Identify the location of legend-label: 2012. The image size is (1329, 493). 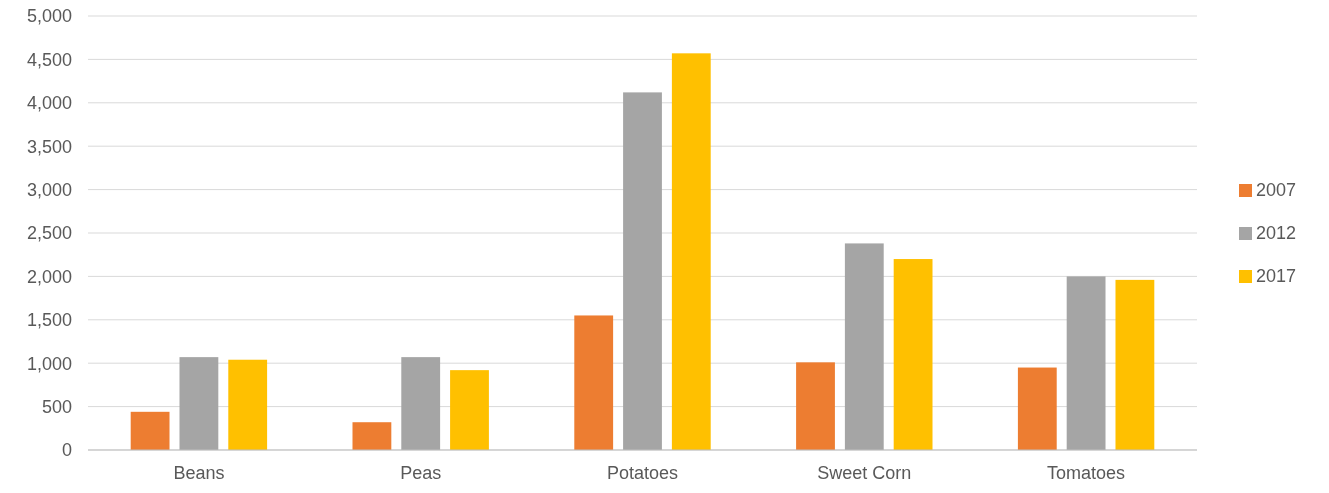
(1276, 233).